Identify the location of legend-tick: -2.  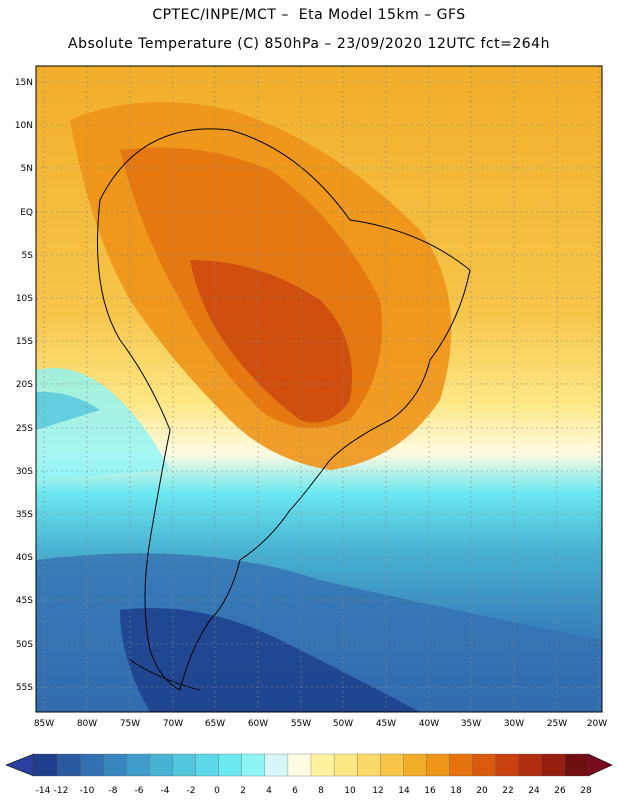
(191, 791).